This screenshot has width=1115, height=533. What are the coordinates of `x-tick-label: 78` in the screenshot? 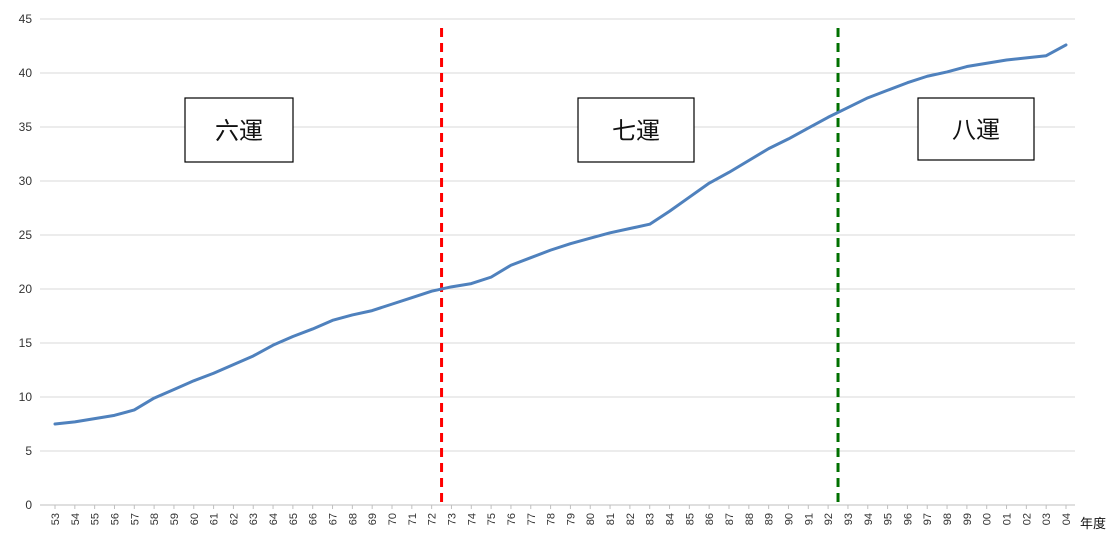 It's located at (552, 519).